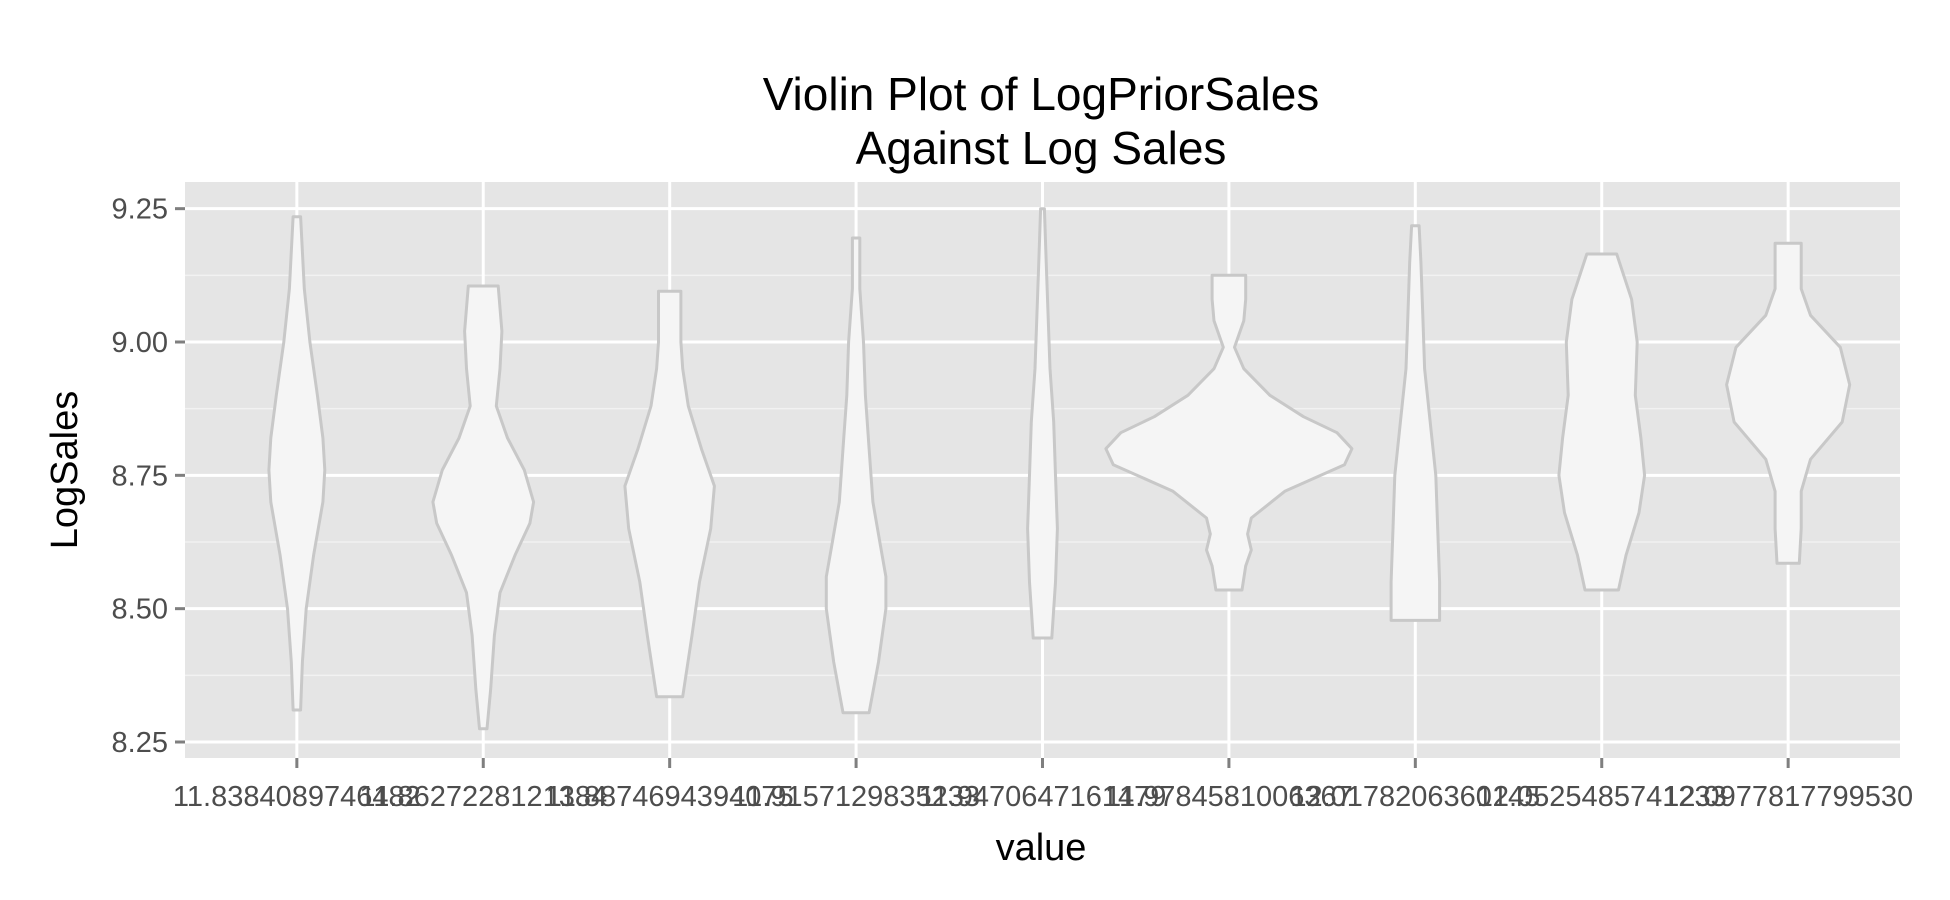  I want to click on chart-title-line-2: Against Log Sales, so click(1041, 148).